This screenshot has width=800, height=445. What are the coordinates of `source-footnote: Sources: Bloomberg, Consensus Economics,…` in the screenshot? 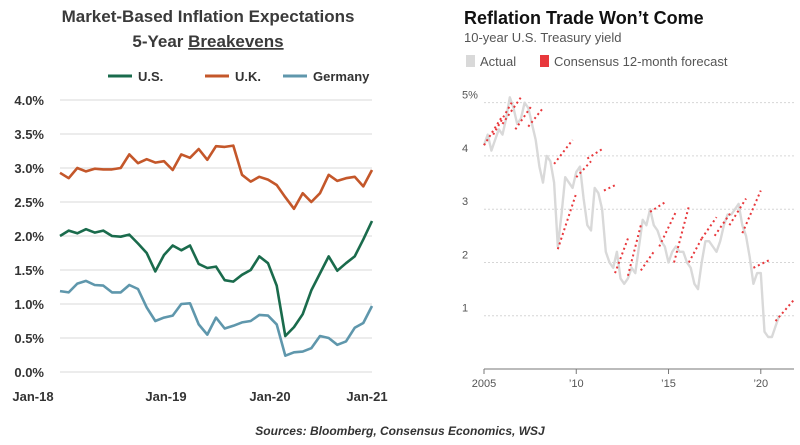 It's located at (400, 431).